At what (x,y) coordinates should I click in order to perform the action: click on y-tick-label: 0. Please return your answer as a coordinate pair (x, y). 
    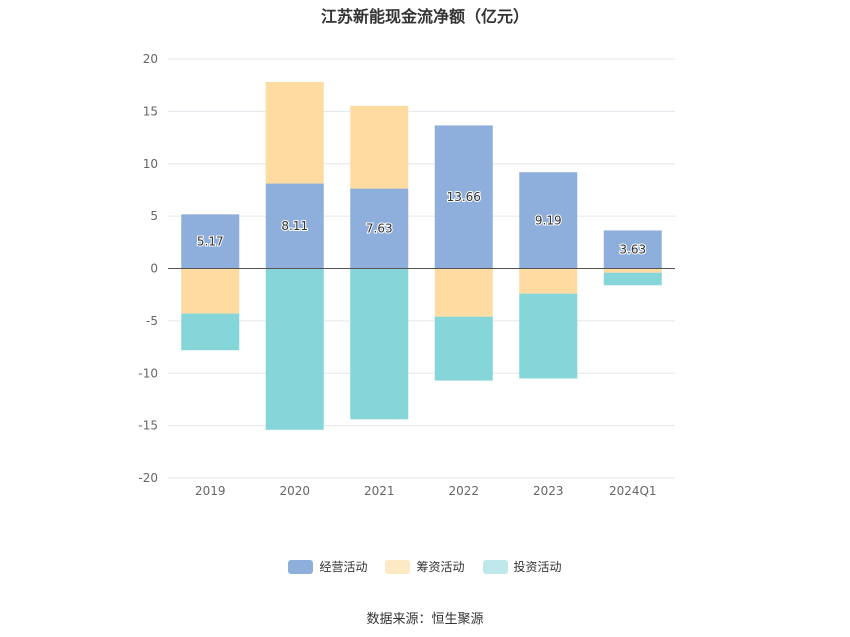
    Looking at the image, I should click on (154, 269).